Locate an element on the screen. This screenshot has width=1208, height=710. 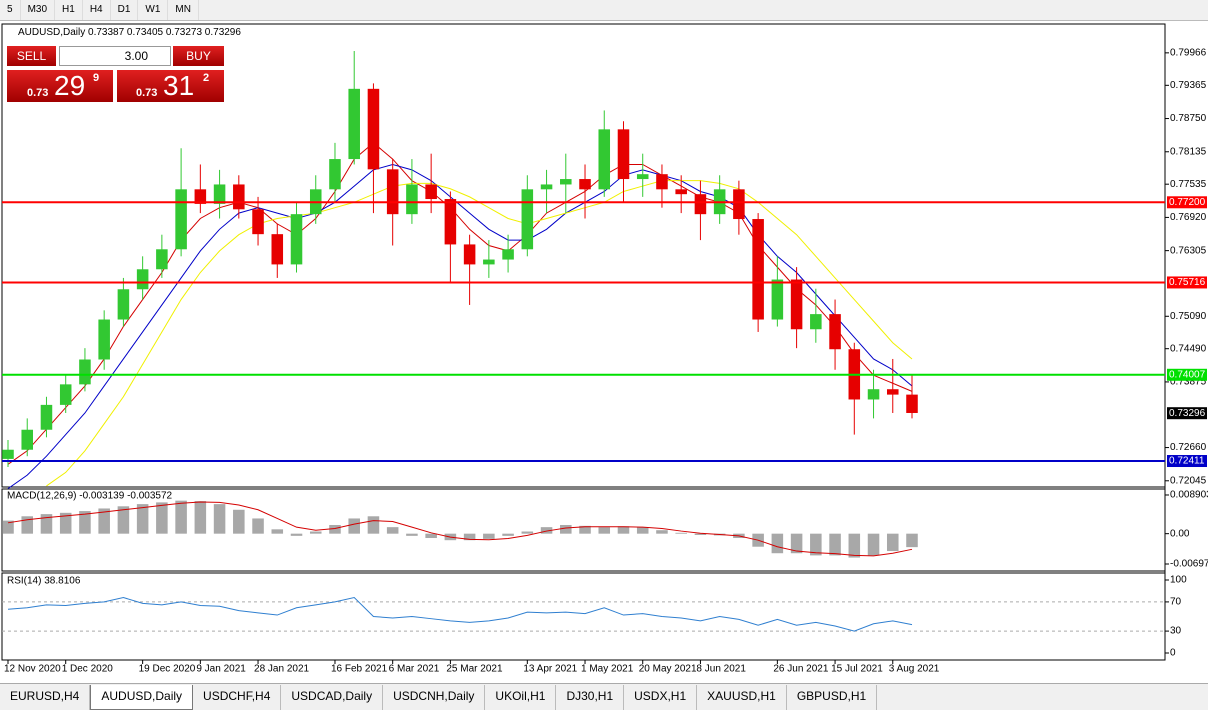
chart-tab: GBPUSD,H1 is located at coordinates (832, 697).